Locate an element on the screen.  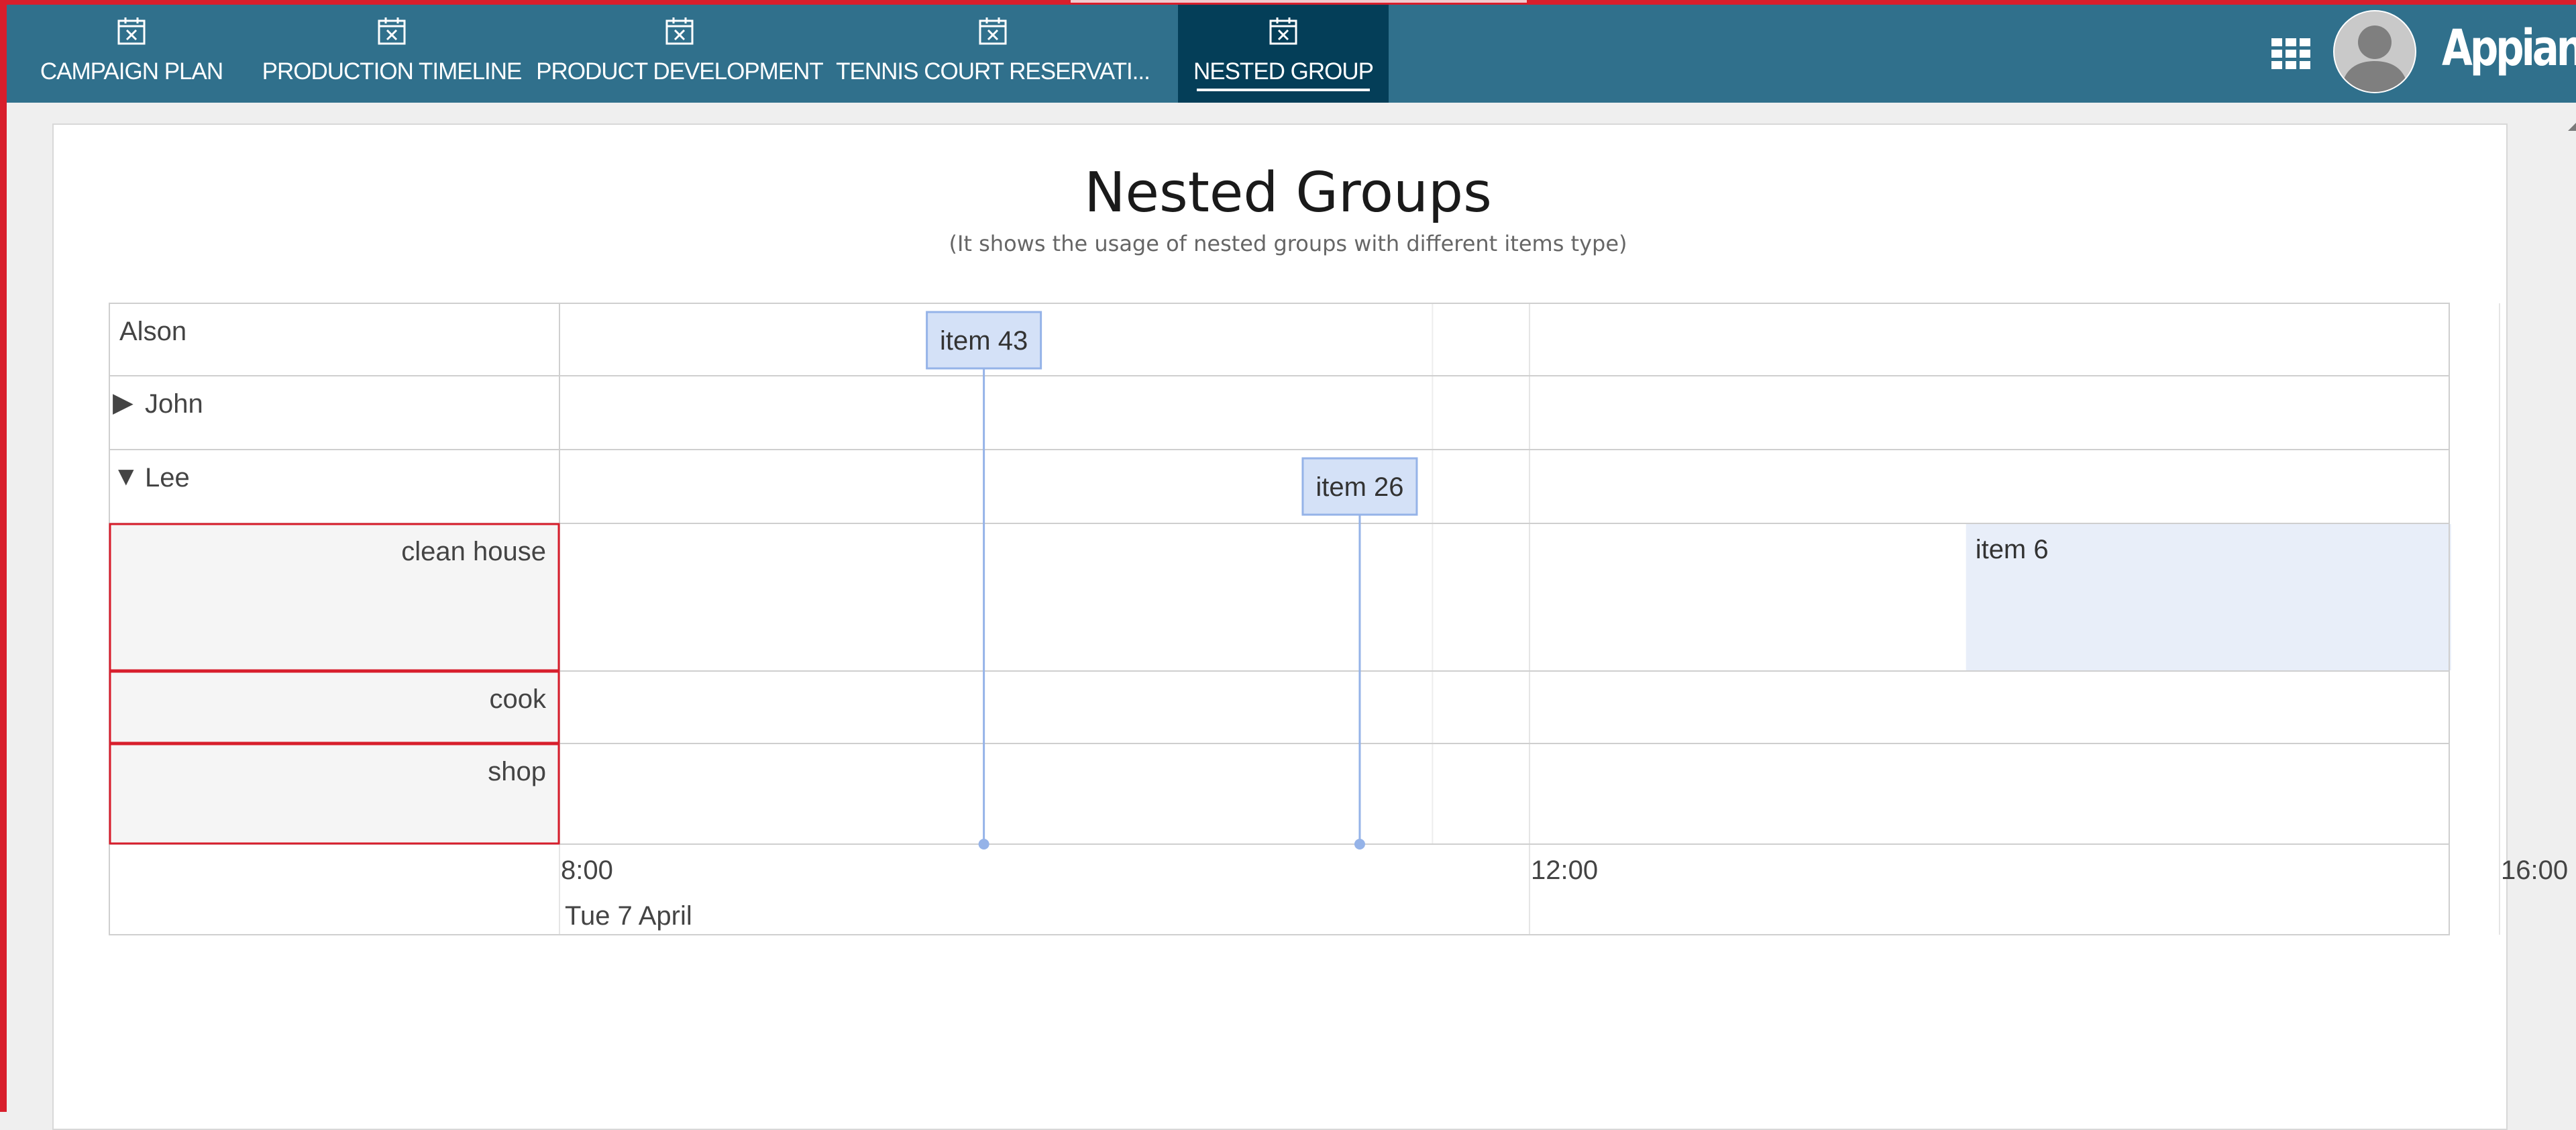
group-toggle-icon: ▶ is located at coordinates (123, 402).